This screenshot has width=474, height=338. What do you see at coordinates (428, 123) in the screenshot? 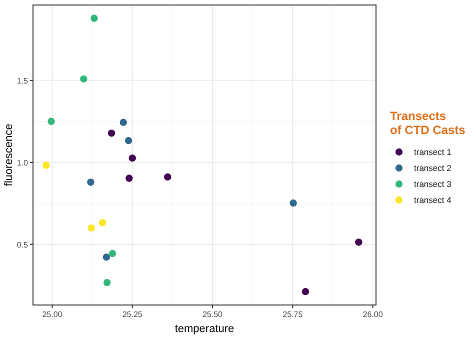
I see `legend-title: Transects of CTD Casts` at bounding box center [428, 123].